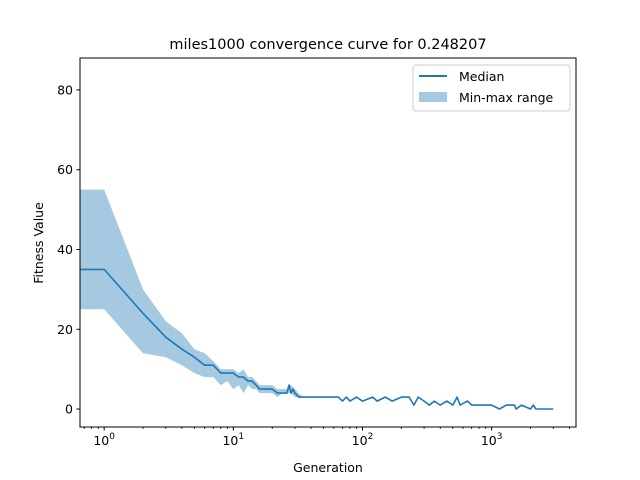 The height and width of the screenshot is (480, 640). Describe the element at coordinates (65, 169) in the screenshot. I see `y-tick-label: 60` at that location.